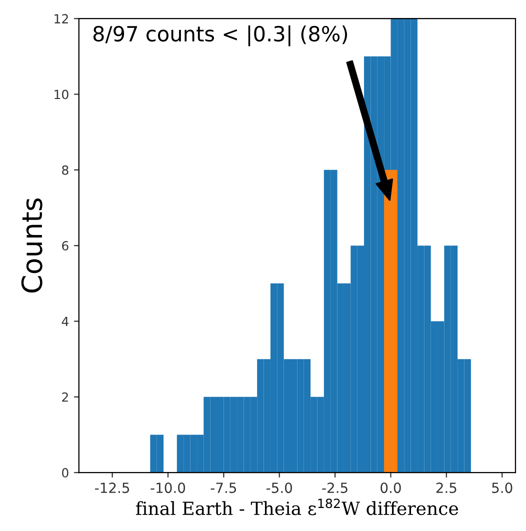 The width and height of the screenshot is (526, 531). I want to click on y-tick-label: 0, so click(65, 473).